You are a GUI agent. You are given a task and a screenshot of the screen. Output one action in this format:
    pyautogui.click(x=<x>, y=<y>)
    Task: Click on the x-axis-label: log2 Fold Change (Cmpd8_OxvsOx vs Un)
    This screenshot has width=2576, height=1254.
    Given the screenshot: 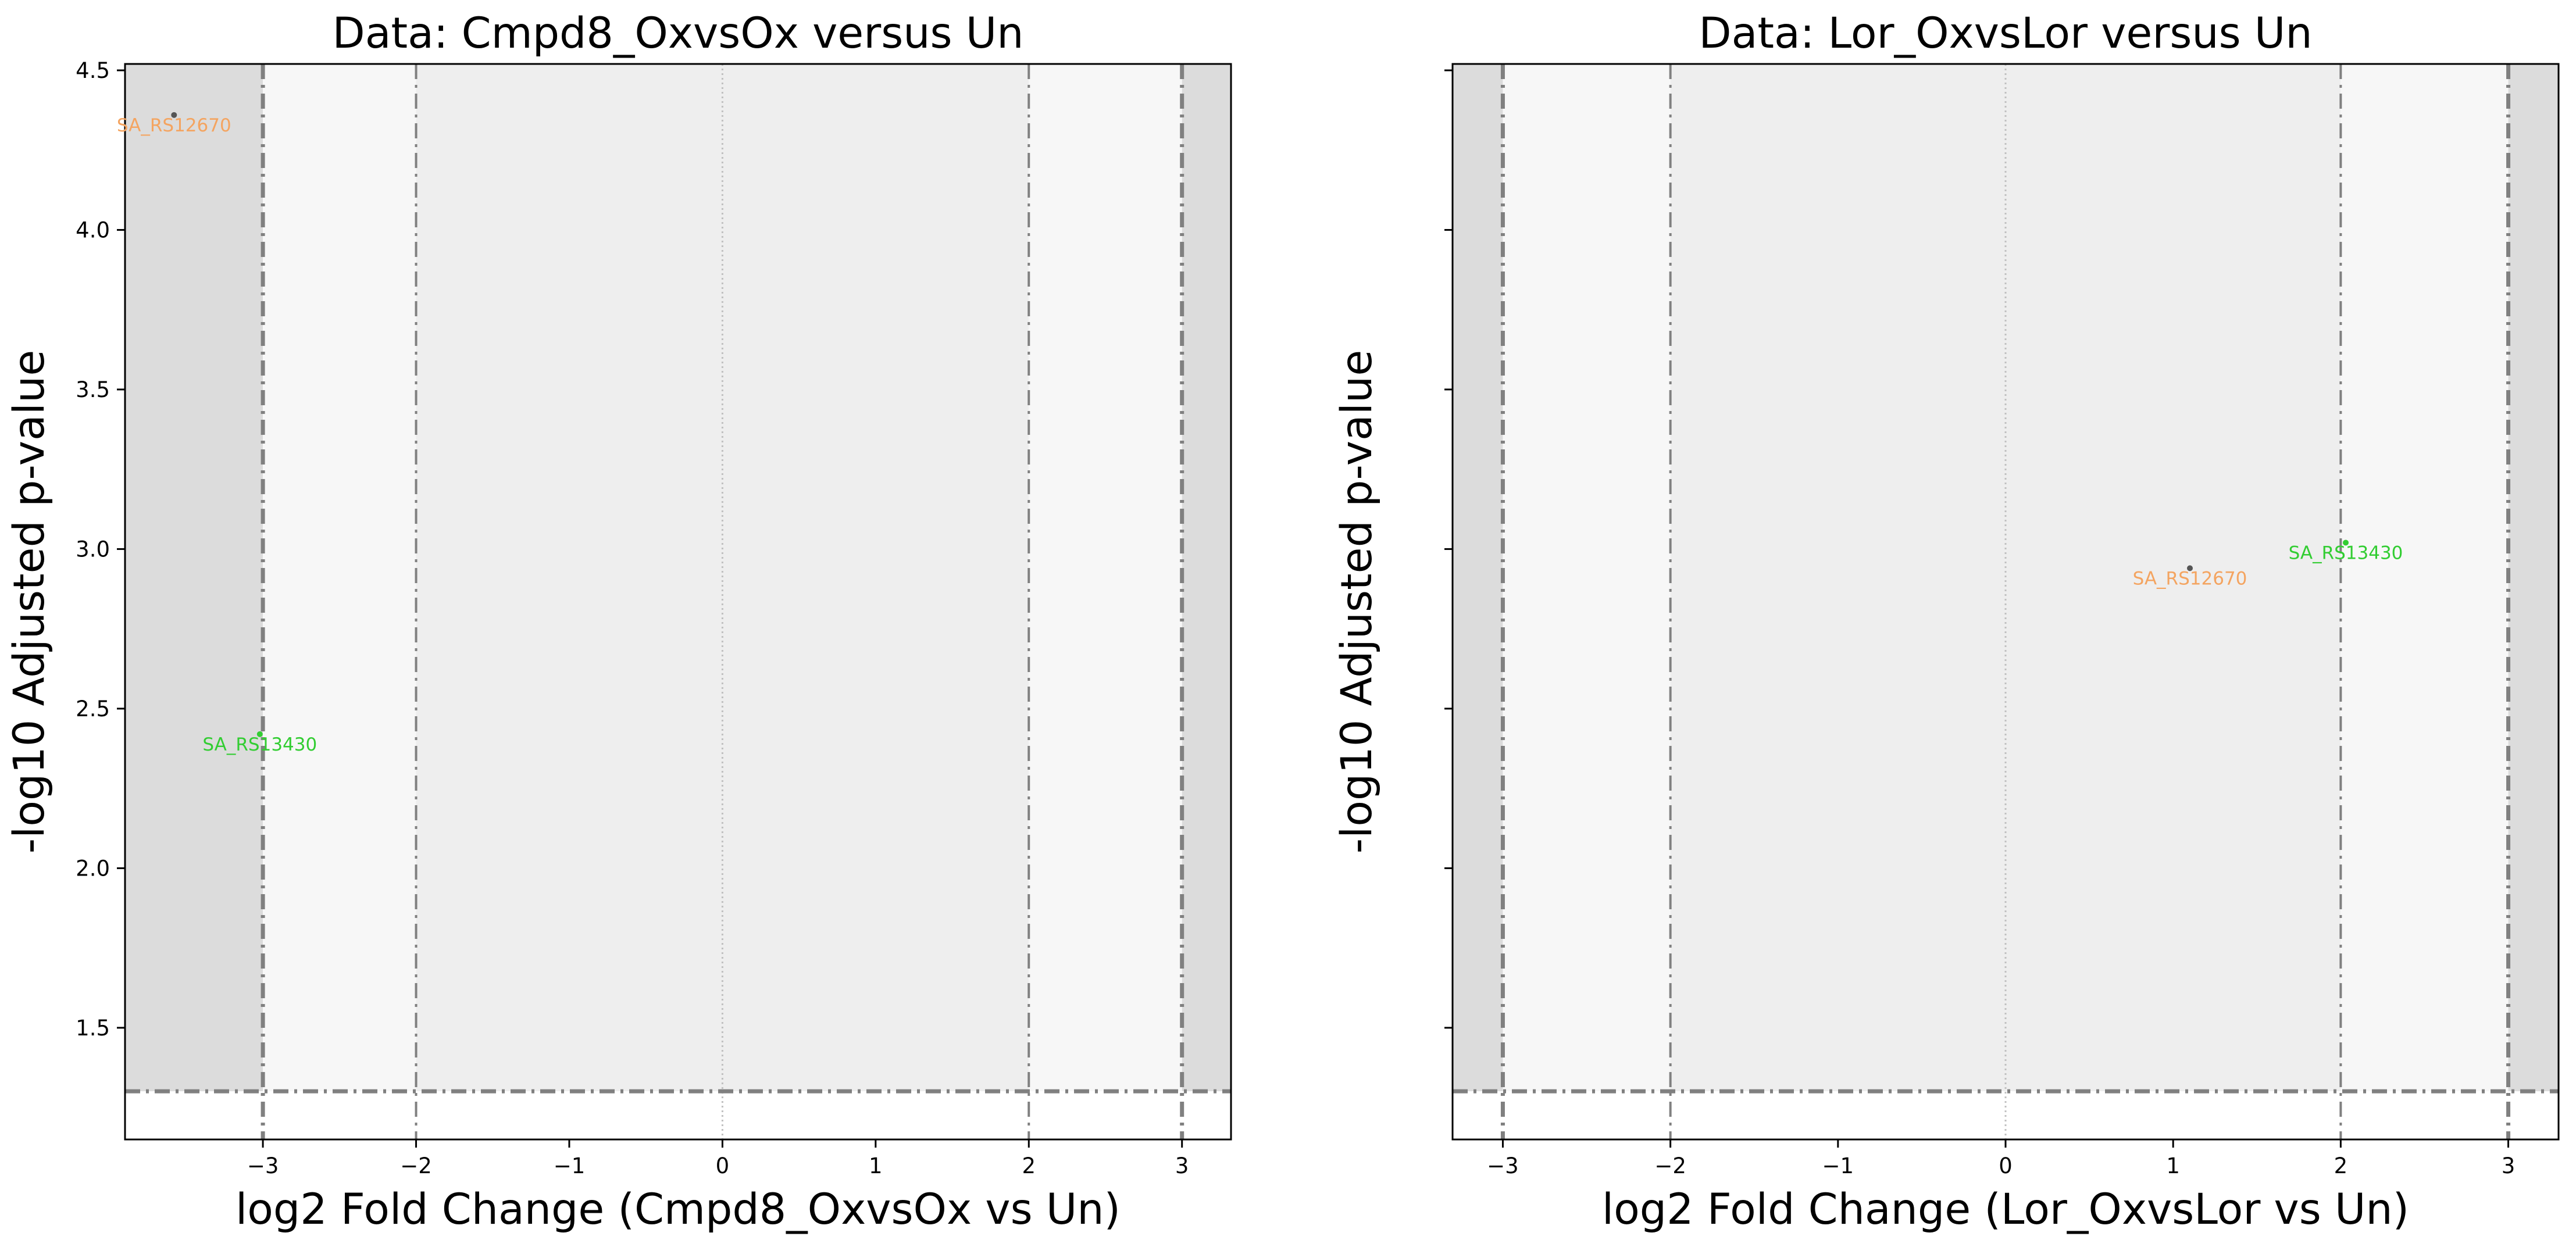 What is the action you would take?
    pyautogui.click(x=678, y=1210)
    